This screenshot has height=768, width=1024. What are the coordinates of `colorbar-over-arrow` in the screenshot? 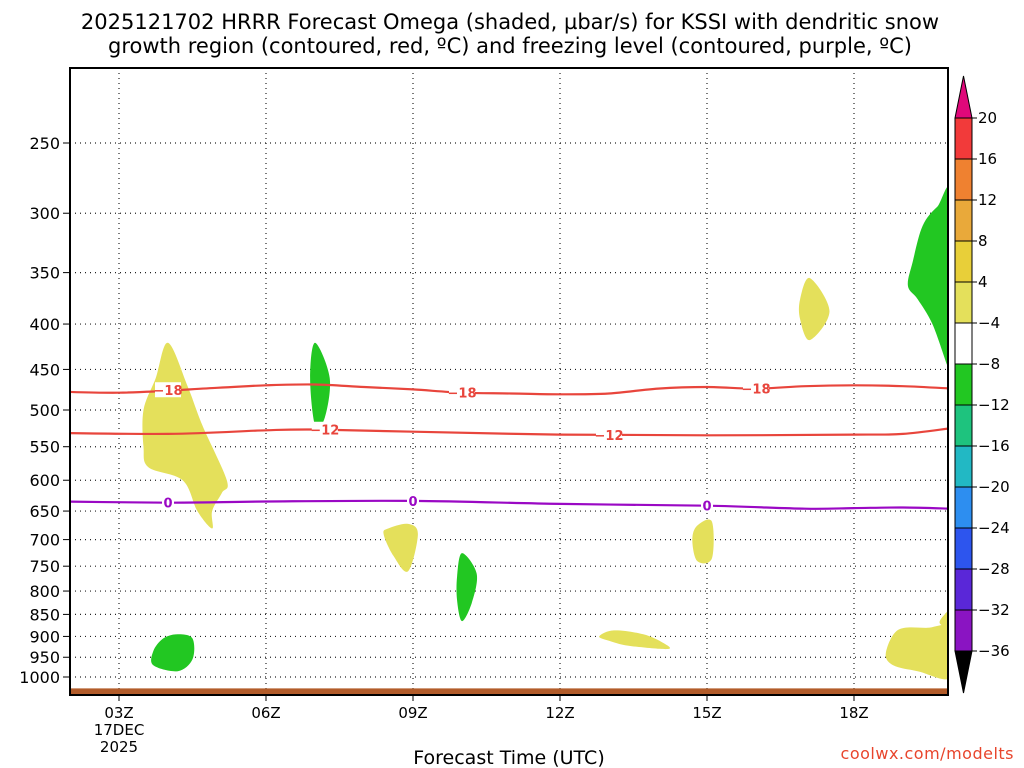 It's located at (963, 97).